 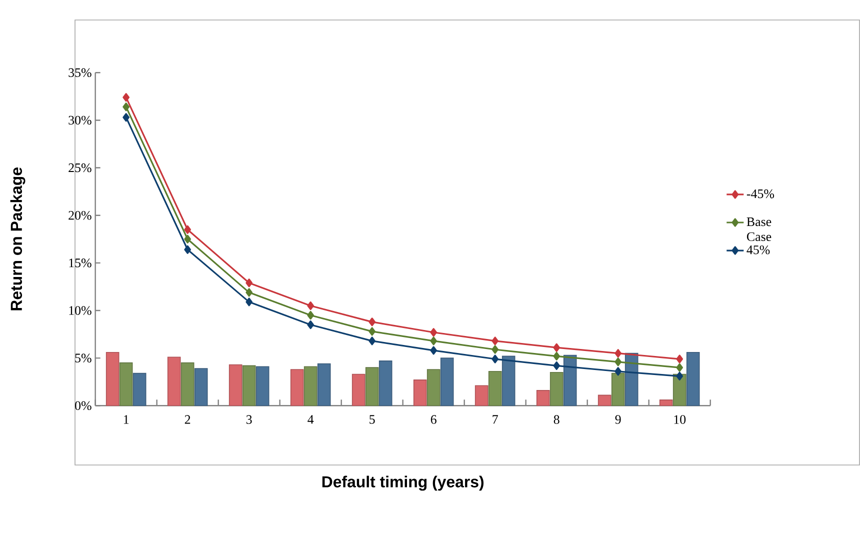 I want to click on x-tick-label: 3, so click(x=249, y=419).